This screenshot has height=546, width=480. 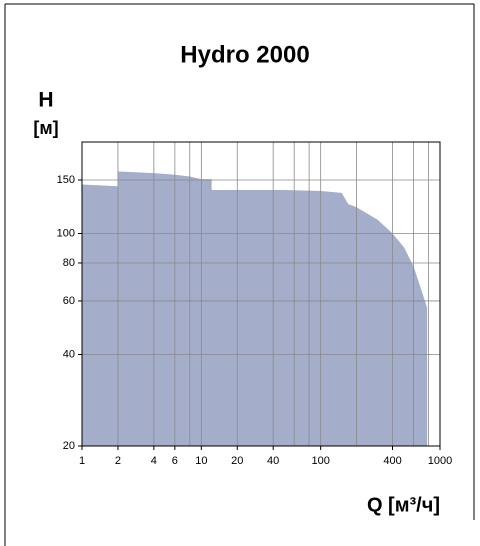 I want to click on x-tick-label: 4, so click(x=154, y=461).